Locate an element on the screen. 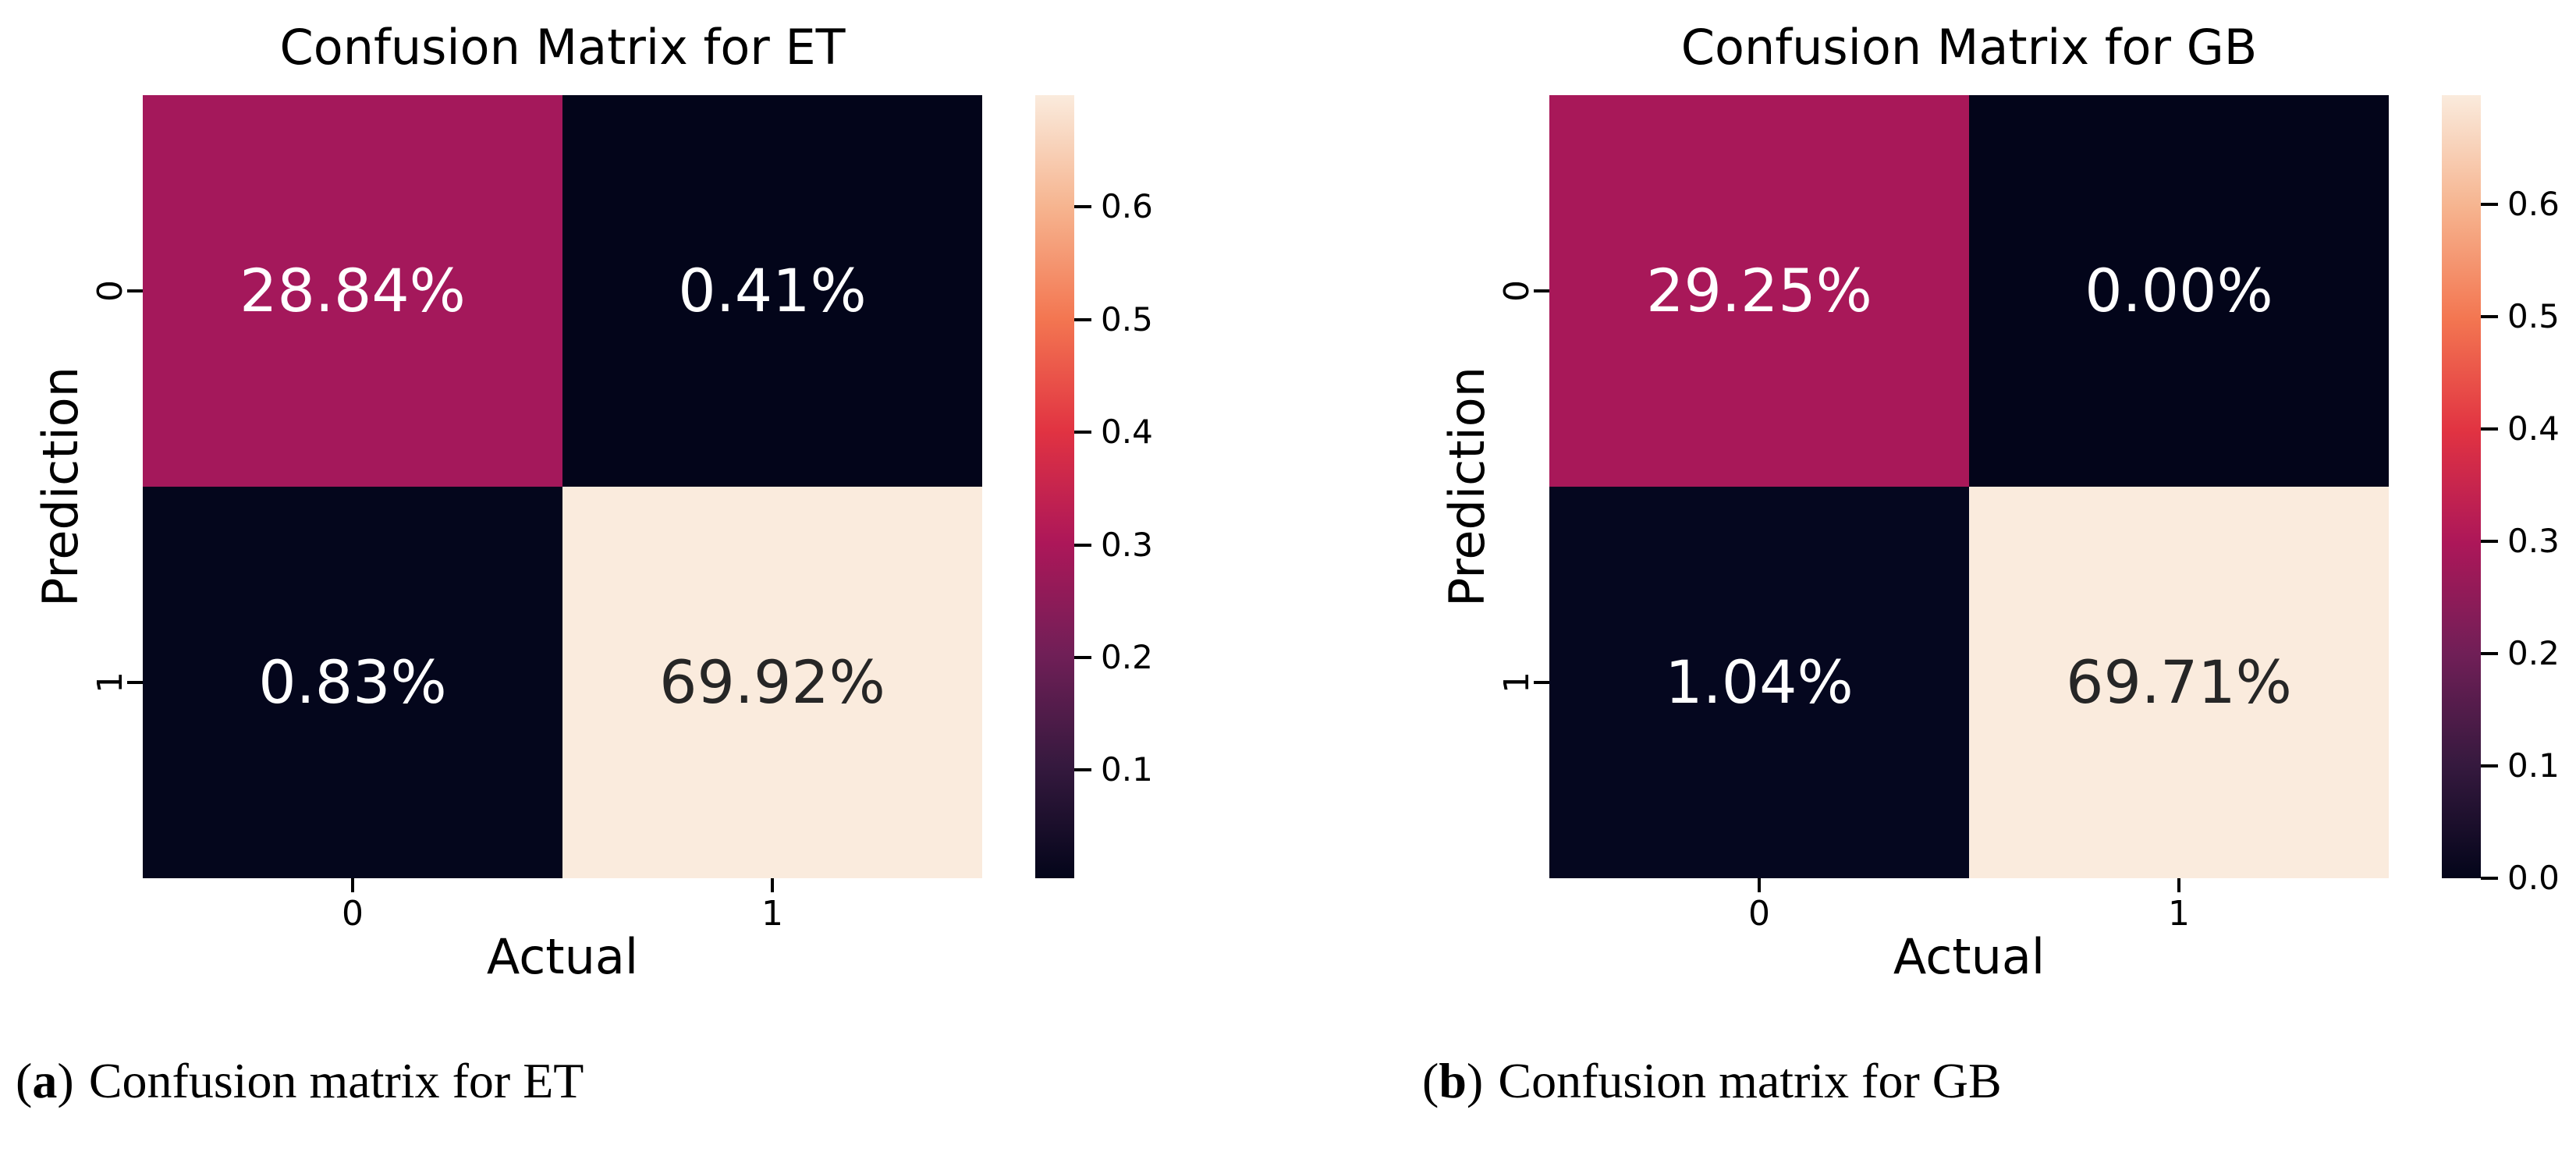  subfigure-caption: (a) Confusion matrix for ET is located at coordinates (300, 1081).